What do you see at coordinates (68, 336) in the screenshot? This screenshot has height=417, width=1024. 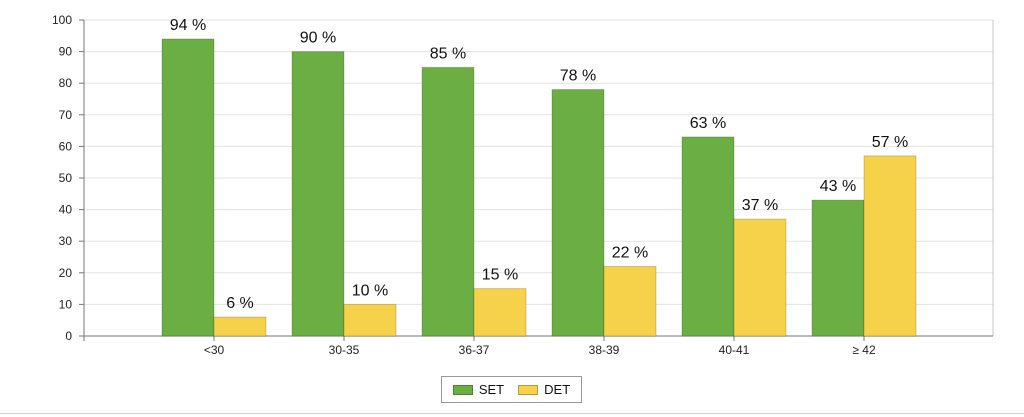 I see `y-tick-label: 0` at bounding box center [68, 336].